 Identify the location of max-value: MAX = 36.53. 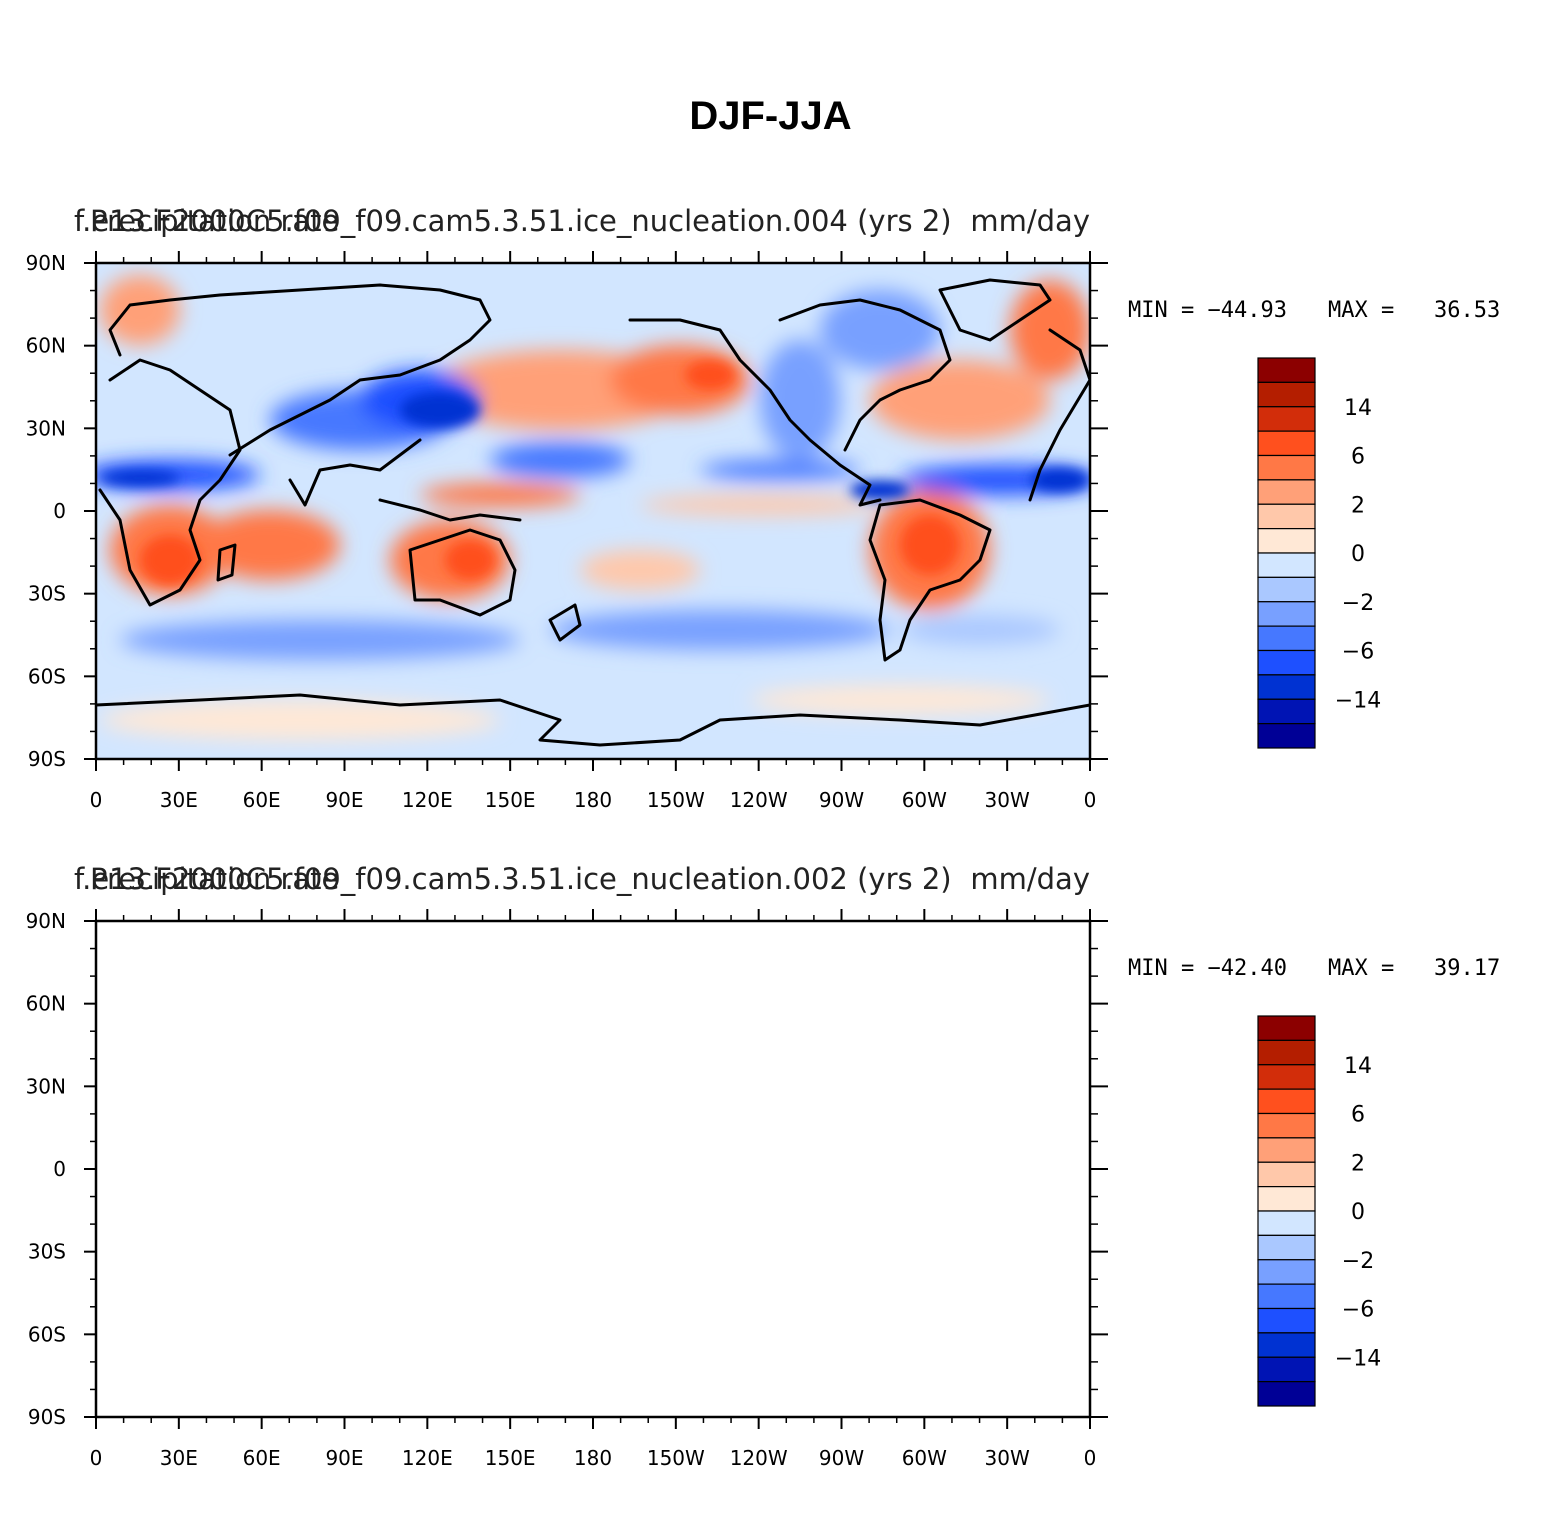
(1414, 310).